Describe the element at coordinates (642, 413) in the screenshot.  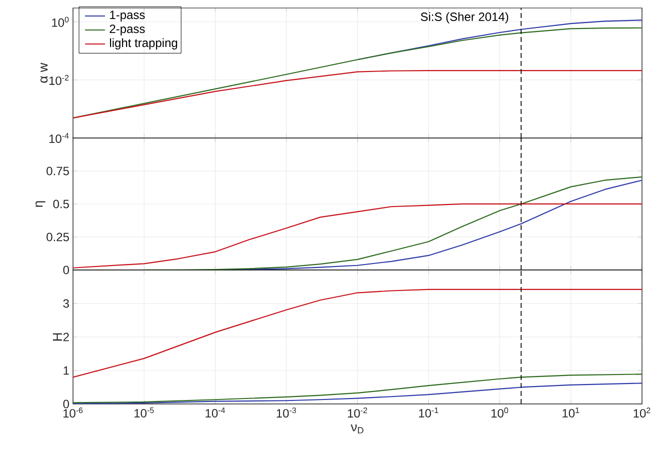
I see `x-tick-label: 10$^{2}$` at that location.